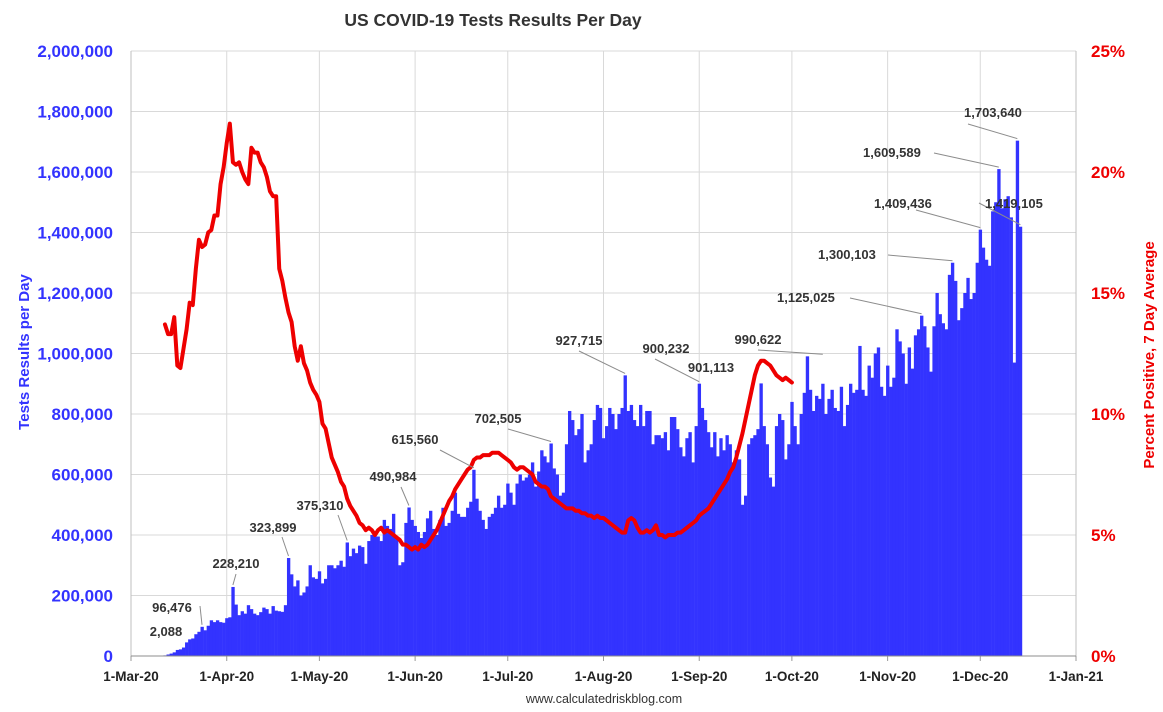 The image size is (1163, 712). Describe the element at coordinates (273, 527) in the screenshot. I see `annotation-label: 323,899` at that location.